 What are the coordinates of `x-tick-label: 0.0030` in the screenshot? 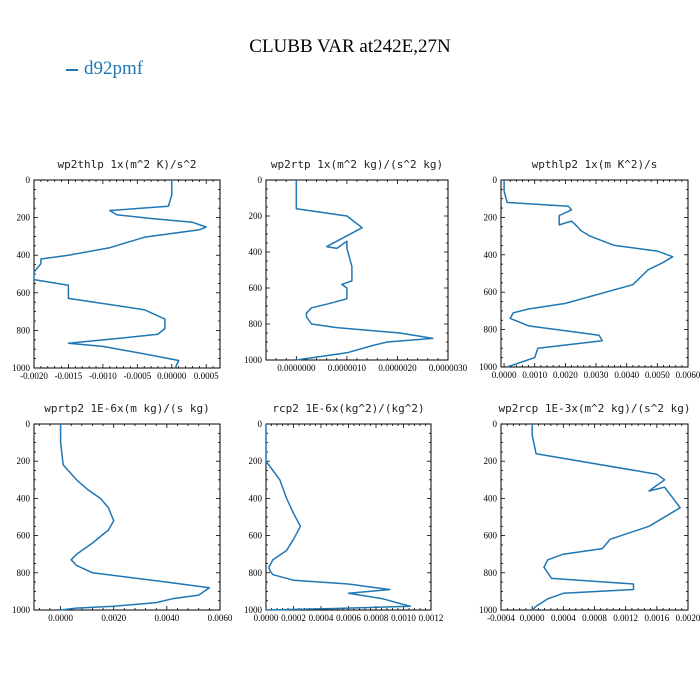 It's located at (596, 375).